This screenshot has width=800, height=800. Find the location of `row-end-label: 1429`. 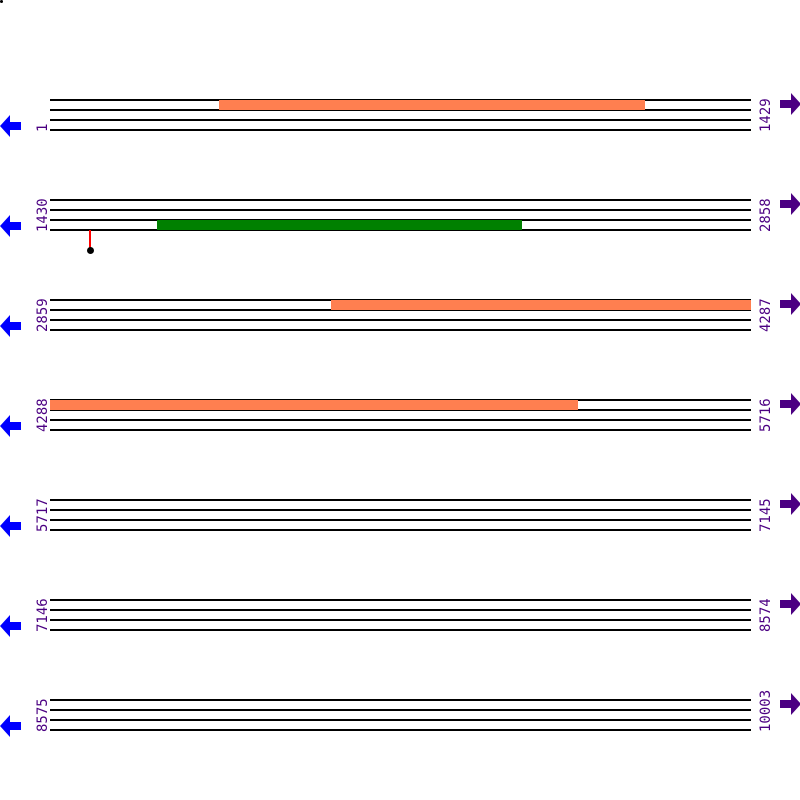

row-end-label: 1429 is located at coordinates (766, 115).